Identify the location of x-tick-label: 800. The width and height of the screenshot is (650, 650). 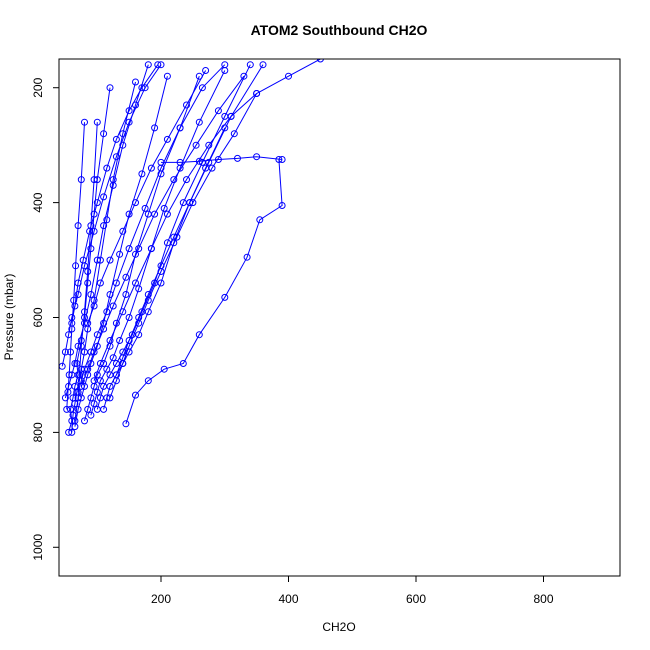
(543, 599).